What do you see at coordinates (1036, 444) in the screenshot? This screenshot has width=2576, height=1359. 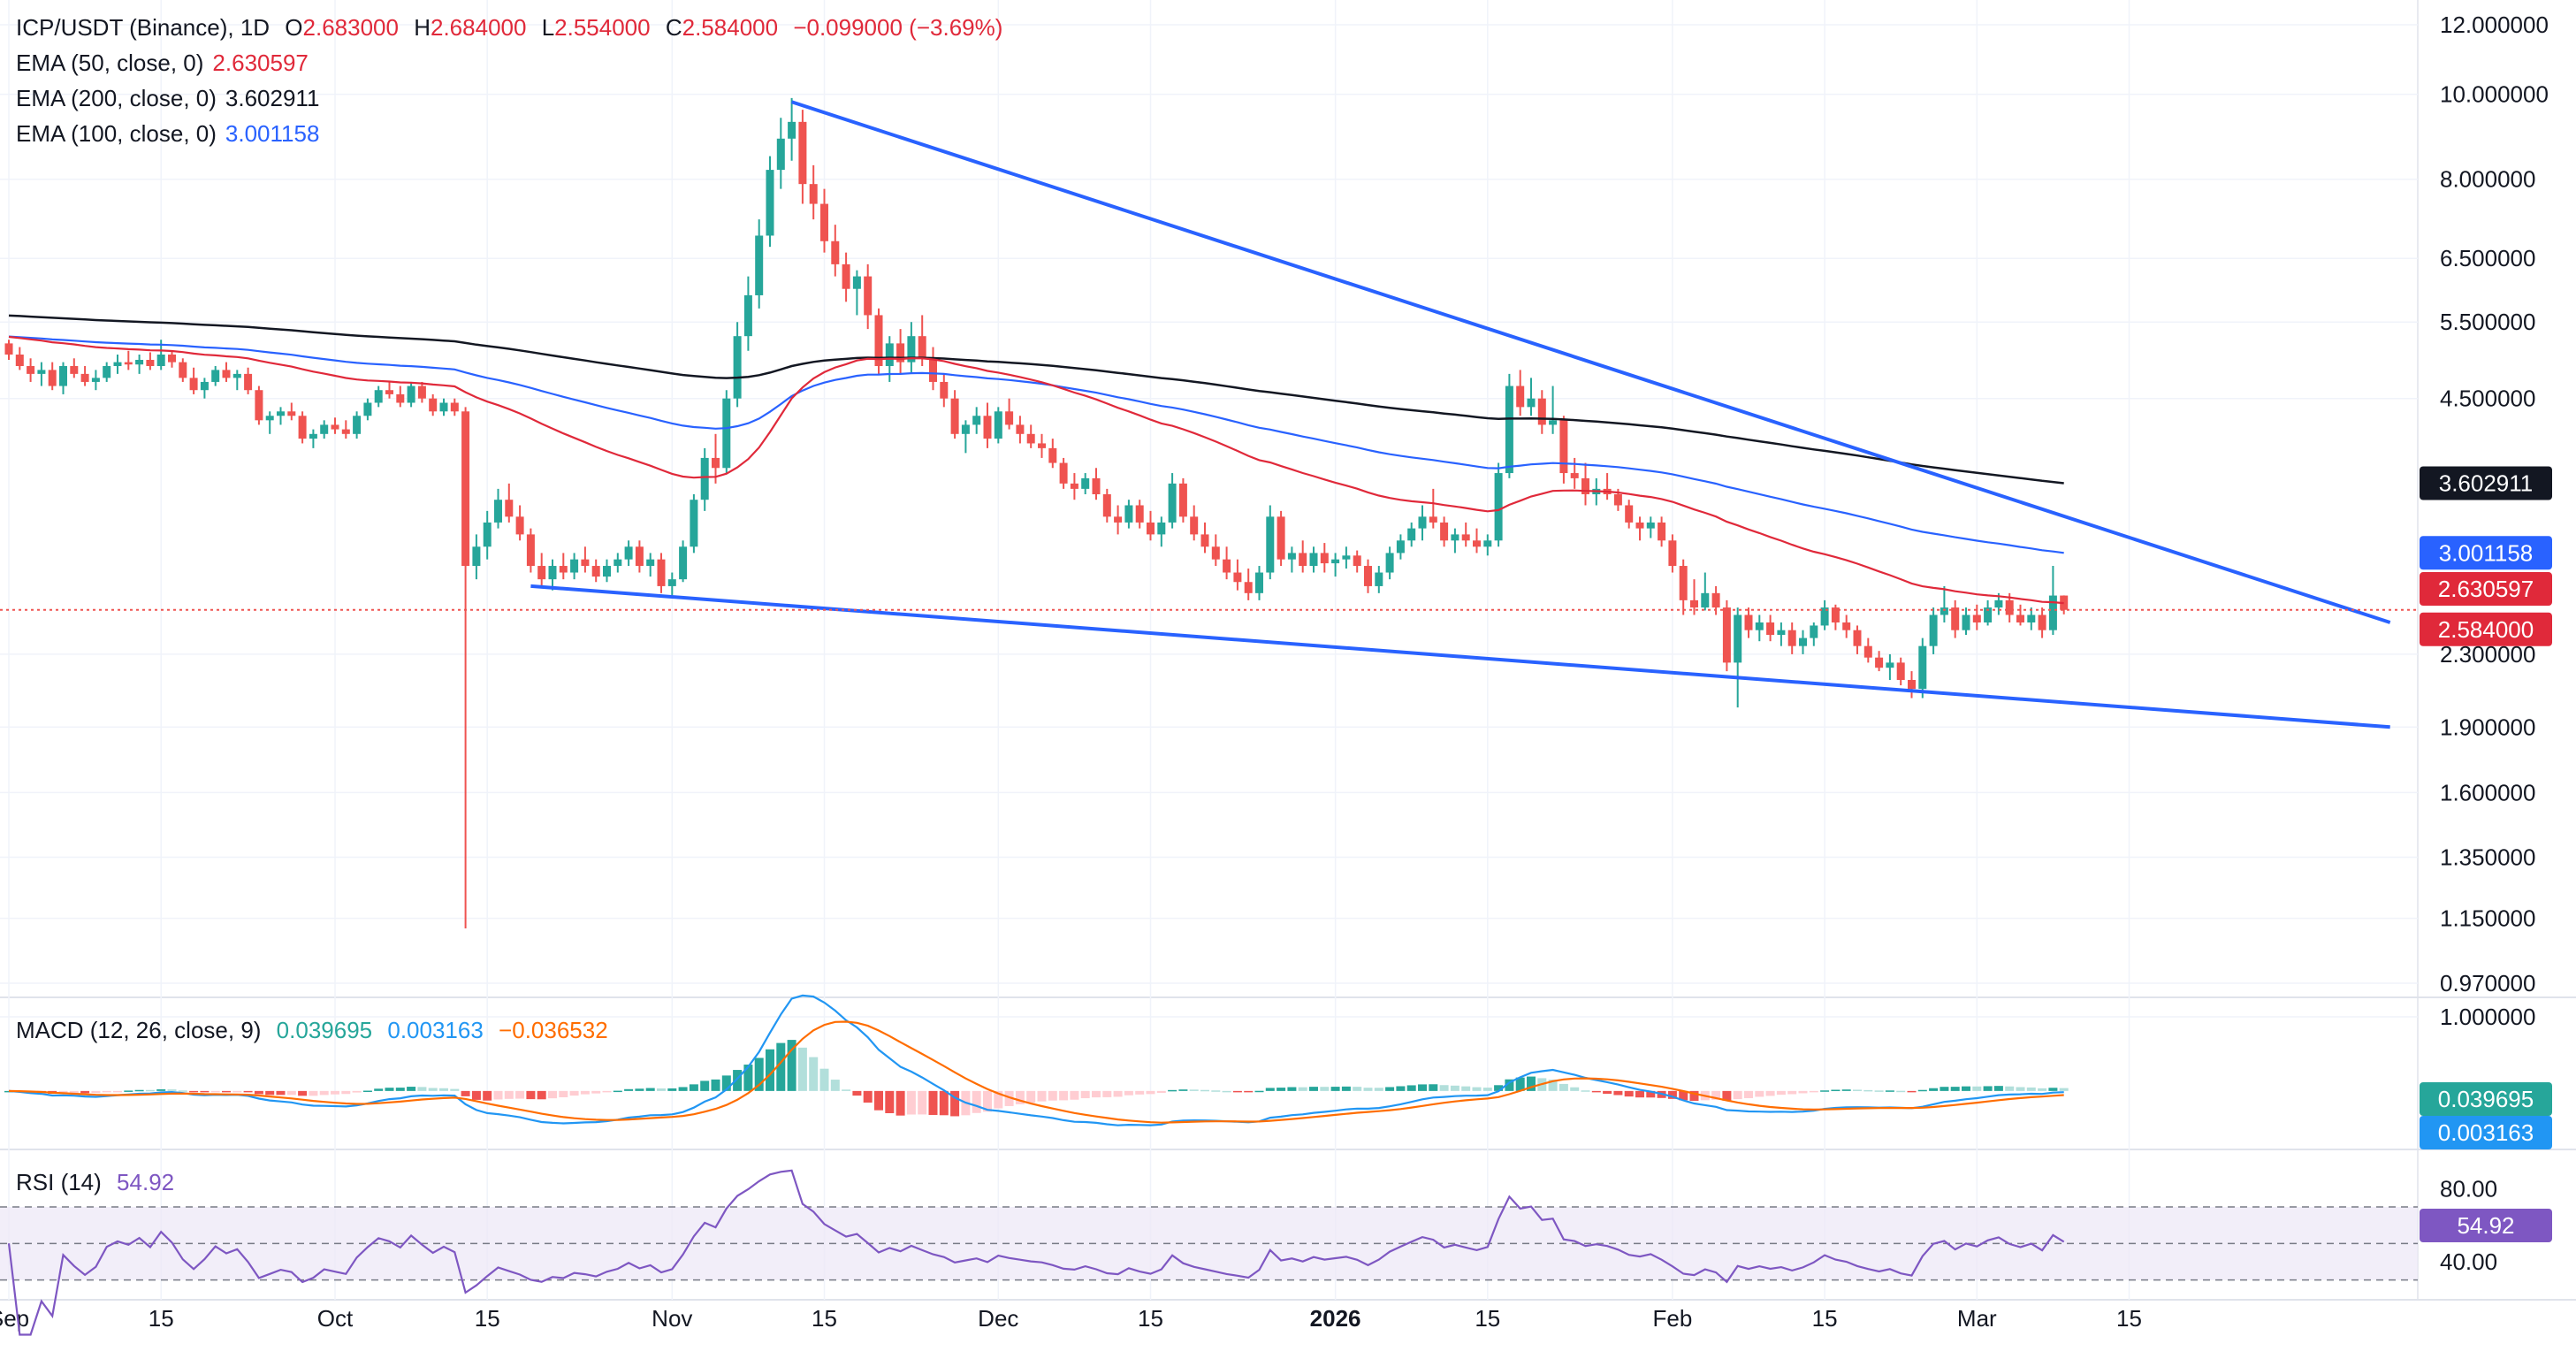 I see `ema100-line` at bounding box center [1036, 444].